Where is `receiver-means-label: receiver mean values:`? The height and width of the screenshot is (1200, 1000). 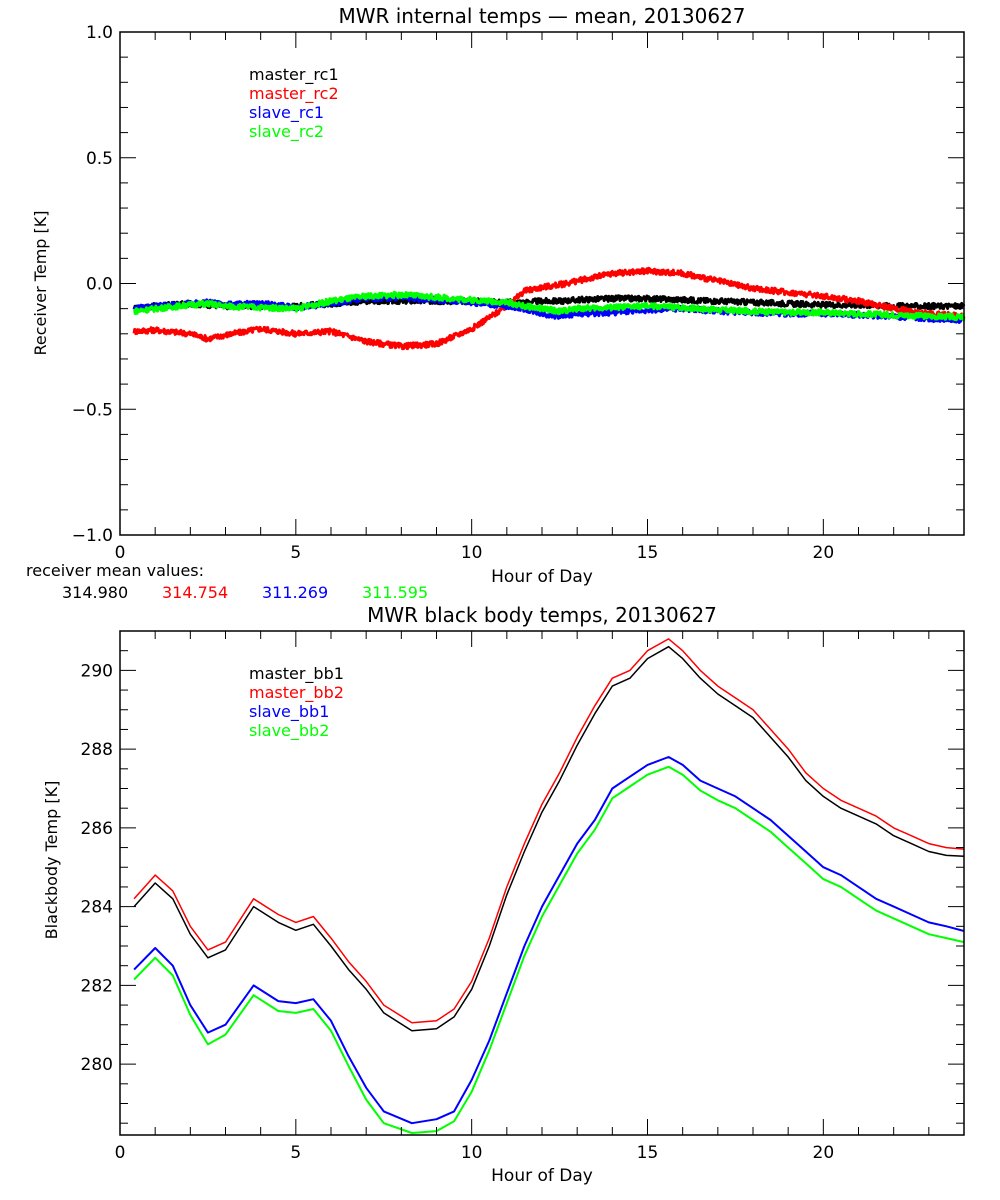
receiver-means-label: receiver mean values: is located at coordinates (115, 570).